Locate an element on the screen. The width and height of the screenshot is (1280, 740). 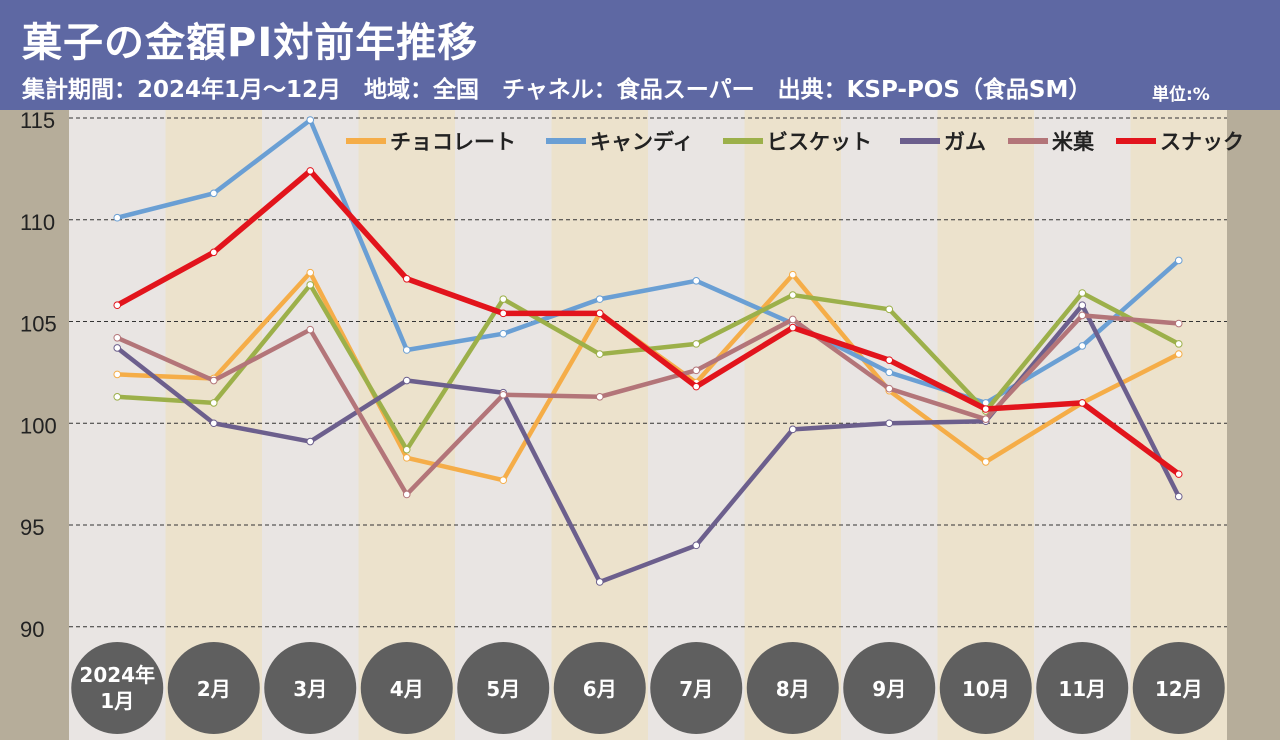
legend: チョコレート キャンディ ビスケット ガム 米菓 スナック is located at coordinates (795, 142).